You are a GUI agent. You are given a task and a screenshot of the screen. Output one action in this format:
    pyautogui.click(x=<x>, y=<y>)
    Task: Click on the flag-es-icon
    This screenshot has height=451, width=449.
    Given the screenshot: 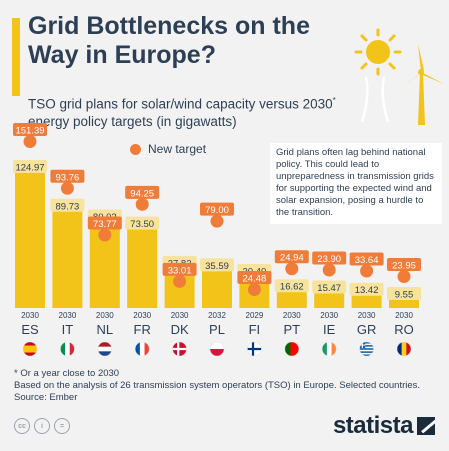 What is the action you would take?
    pyautogui.click(x=30, y=349)
    